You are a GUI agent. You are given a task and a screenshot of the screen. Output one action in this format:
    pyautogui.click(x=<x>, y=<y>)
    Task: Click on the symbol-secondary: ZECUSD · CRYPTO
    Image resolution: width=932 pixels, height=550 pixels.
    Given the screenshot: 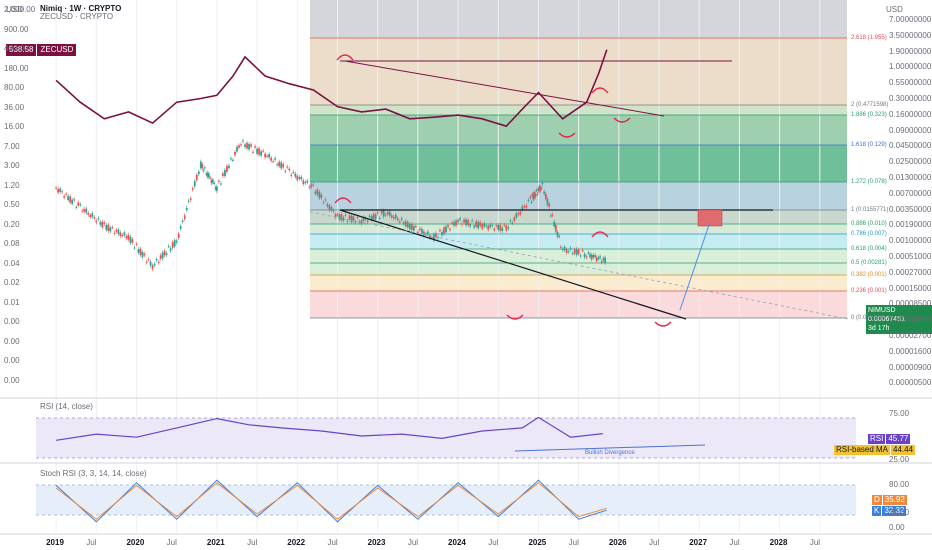 What is the action you would take?
    pyautogui.click(x=77, y=16)
    